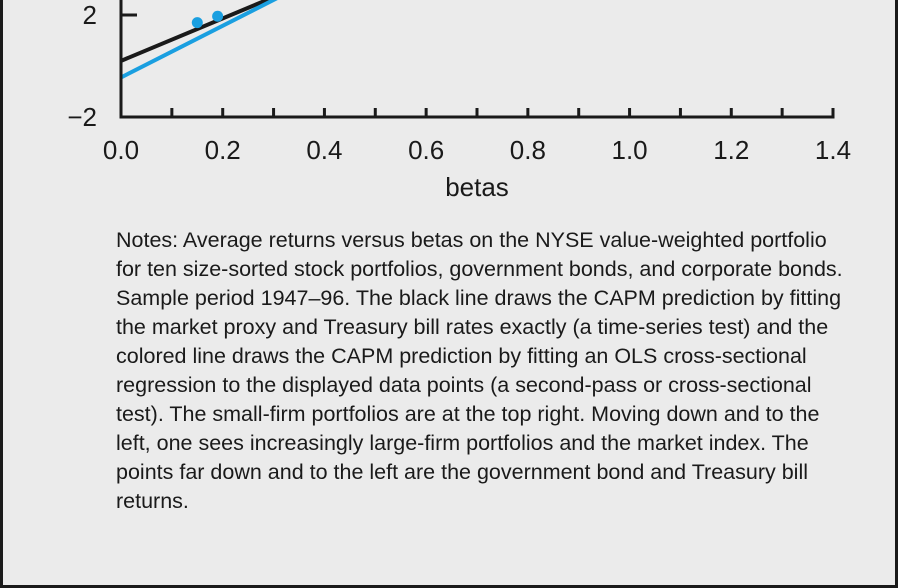 Image resolution: width=898 pixels, height=588 pixels. Describe the element at coordinates (223, 150) in the screenshot. I see `x-tick-label: 0.2` at that location.